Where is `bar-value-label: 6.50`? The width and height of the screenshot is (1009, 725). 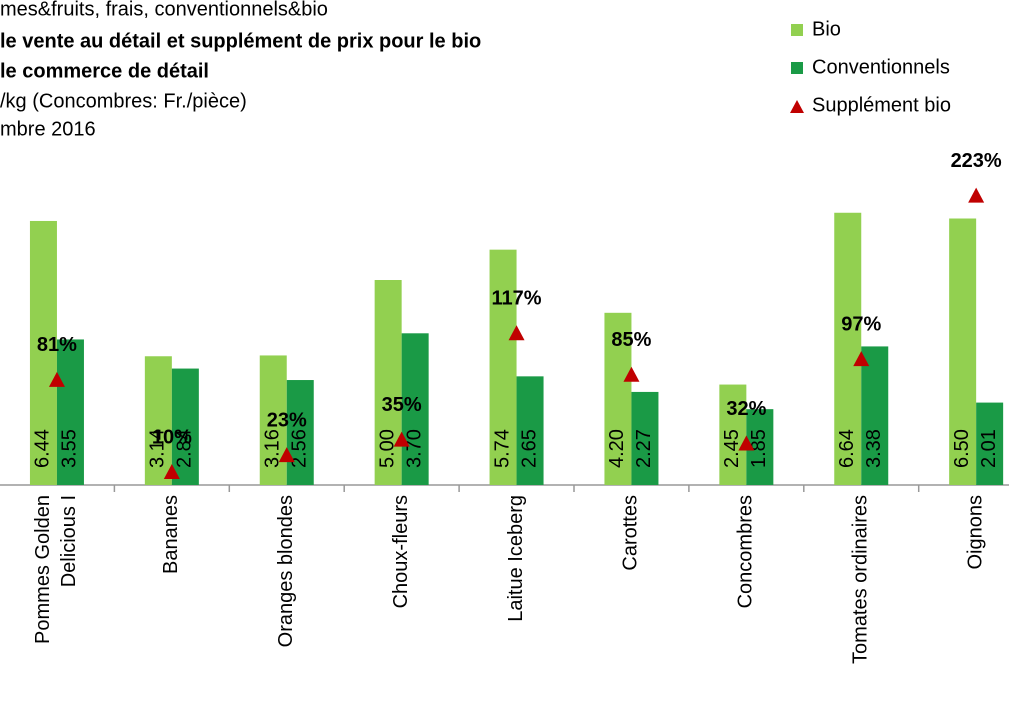
bar-value-label: 6.50 is located at coordinates (962, 448).